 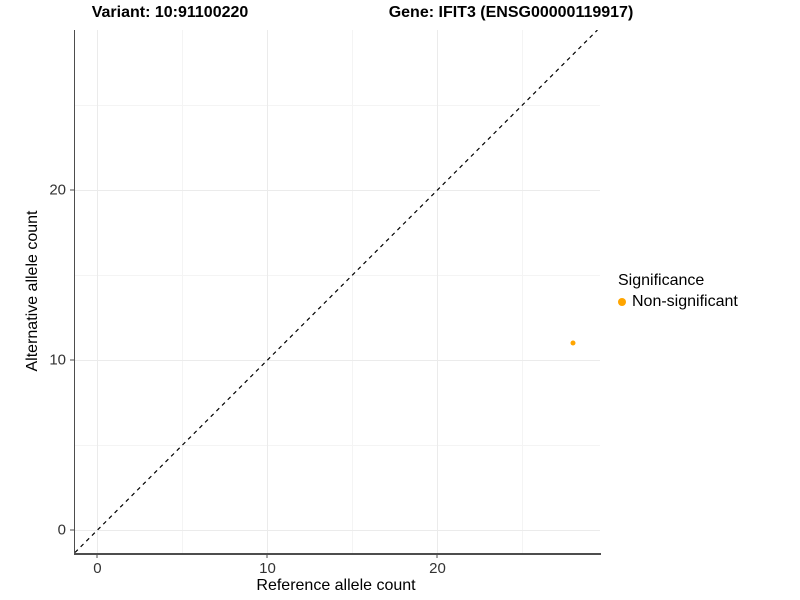 What do you see at coordinates (661, 280) in the screenshot?
I see `legend-title: Significance` at bounding box center [661, 280].